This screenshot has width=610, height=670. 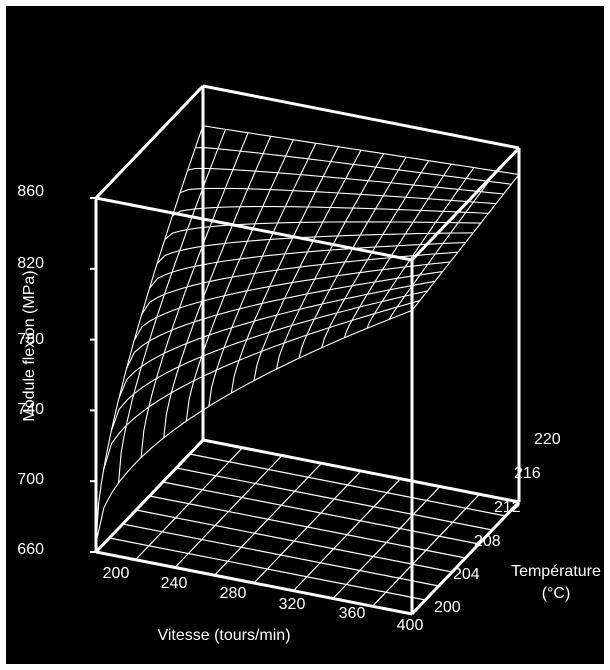 What do you see at coordinates (30, 409) in the screenshot?
I see `z-tick-label: 740` at bounding box center [30, 409].